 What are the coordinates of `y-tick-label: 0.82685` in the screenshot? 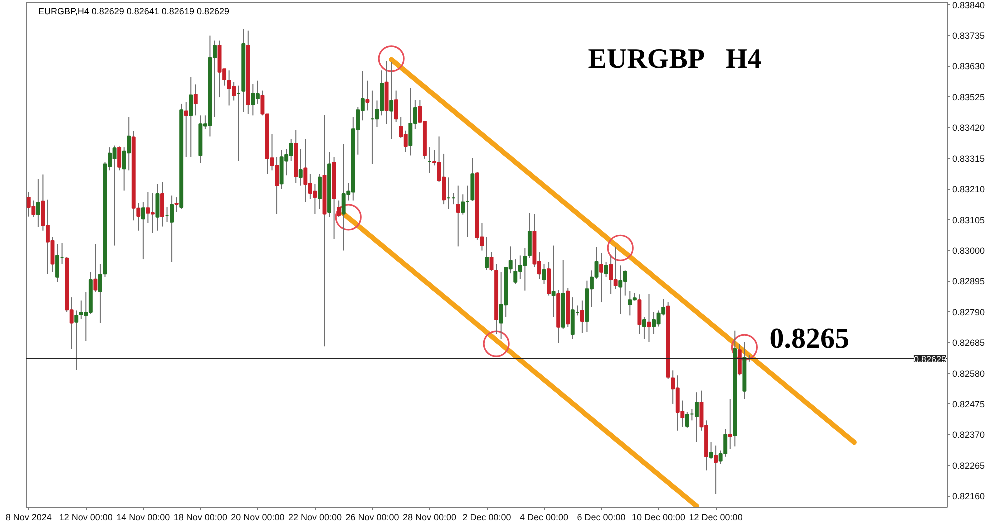 It's located at (969, 343).